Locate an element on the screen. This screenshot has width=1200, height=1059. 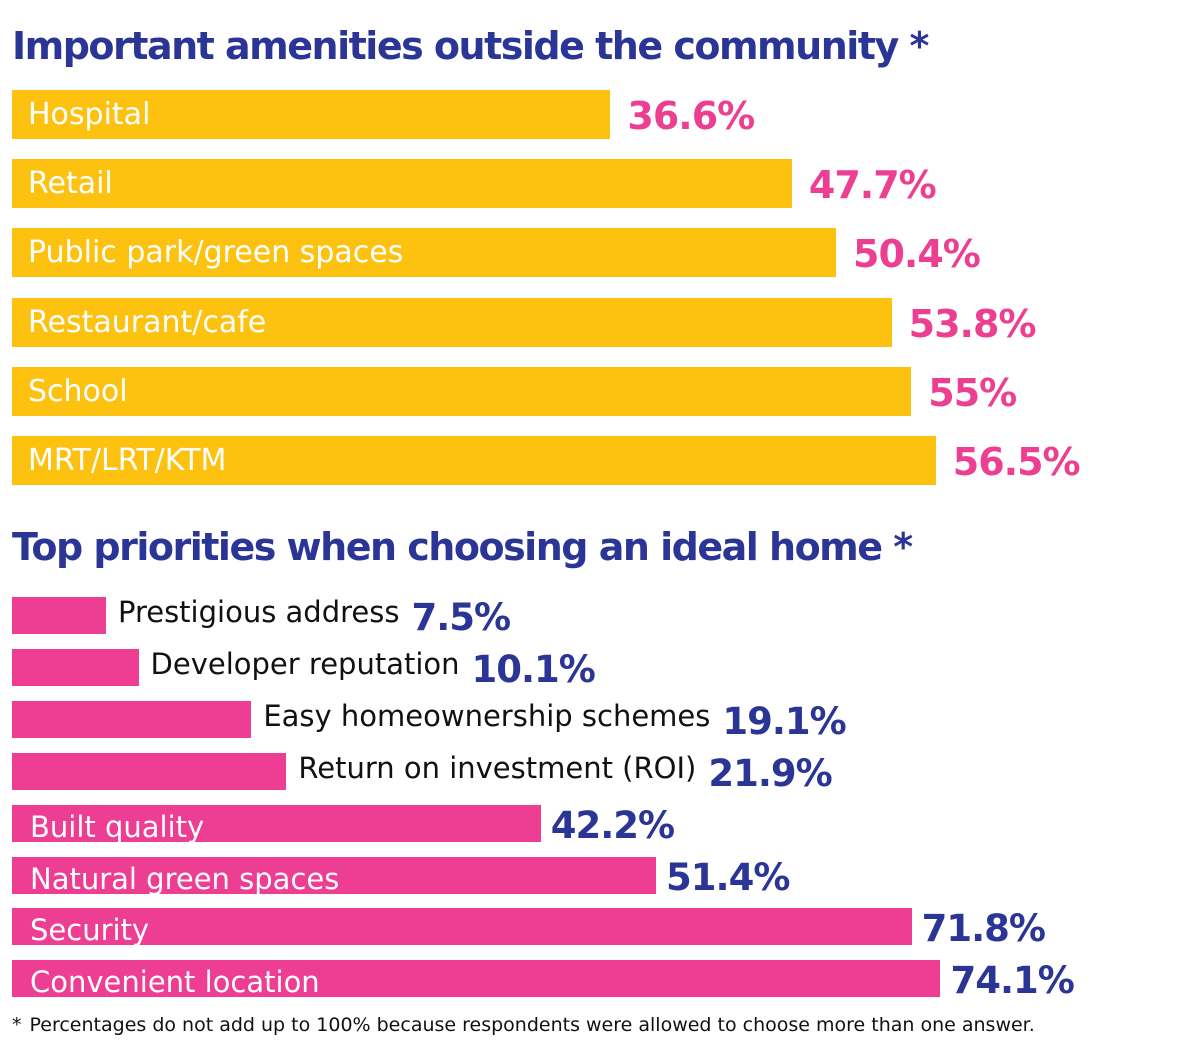
bar-hospital is located at coordinates (311, 114).